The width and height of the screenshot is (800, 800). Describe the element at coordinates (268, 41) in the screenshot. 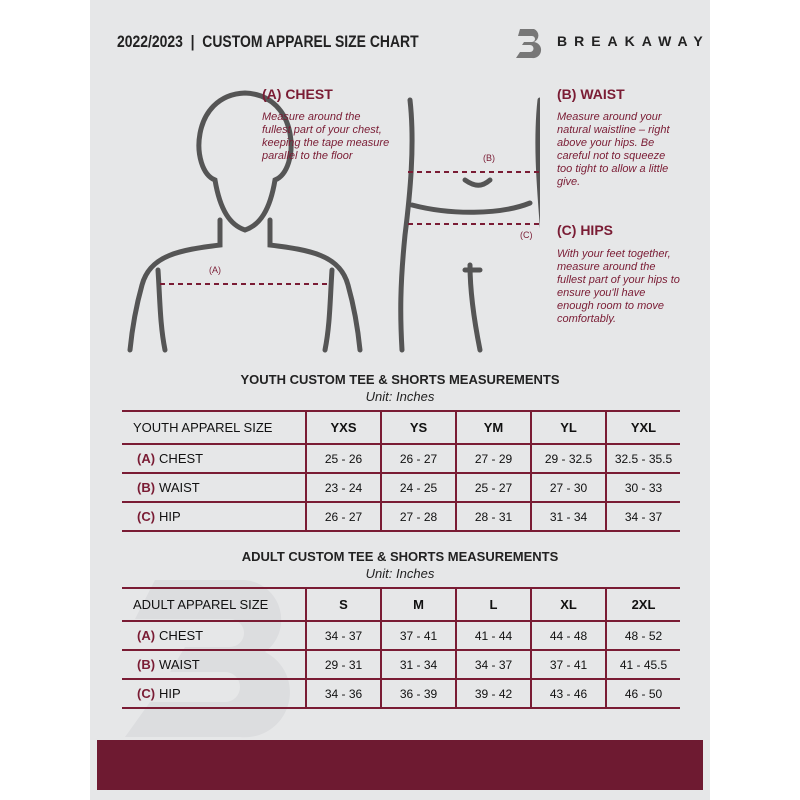

I see `page-title: 2022/2023 | CUSTOM APPAREL SIZE CHART` at that location.